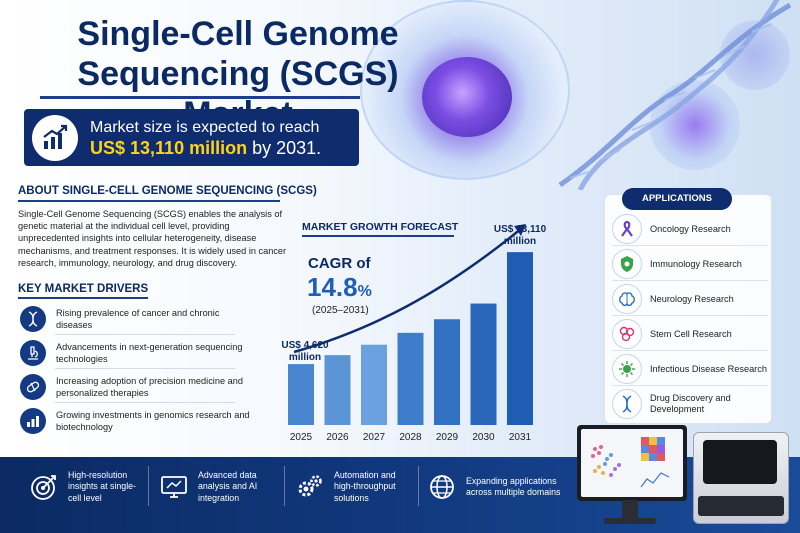 This screenshot has width=800, height=533. Describe the element at coordinates (627, 264) in the screenshot. I see `shield-icon` at that location.